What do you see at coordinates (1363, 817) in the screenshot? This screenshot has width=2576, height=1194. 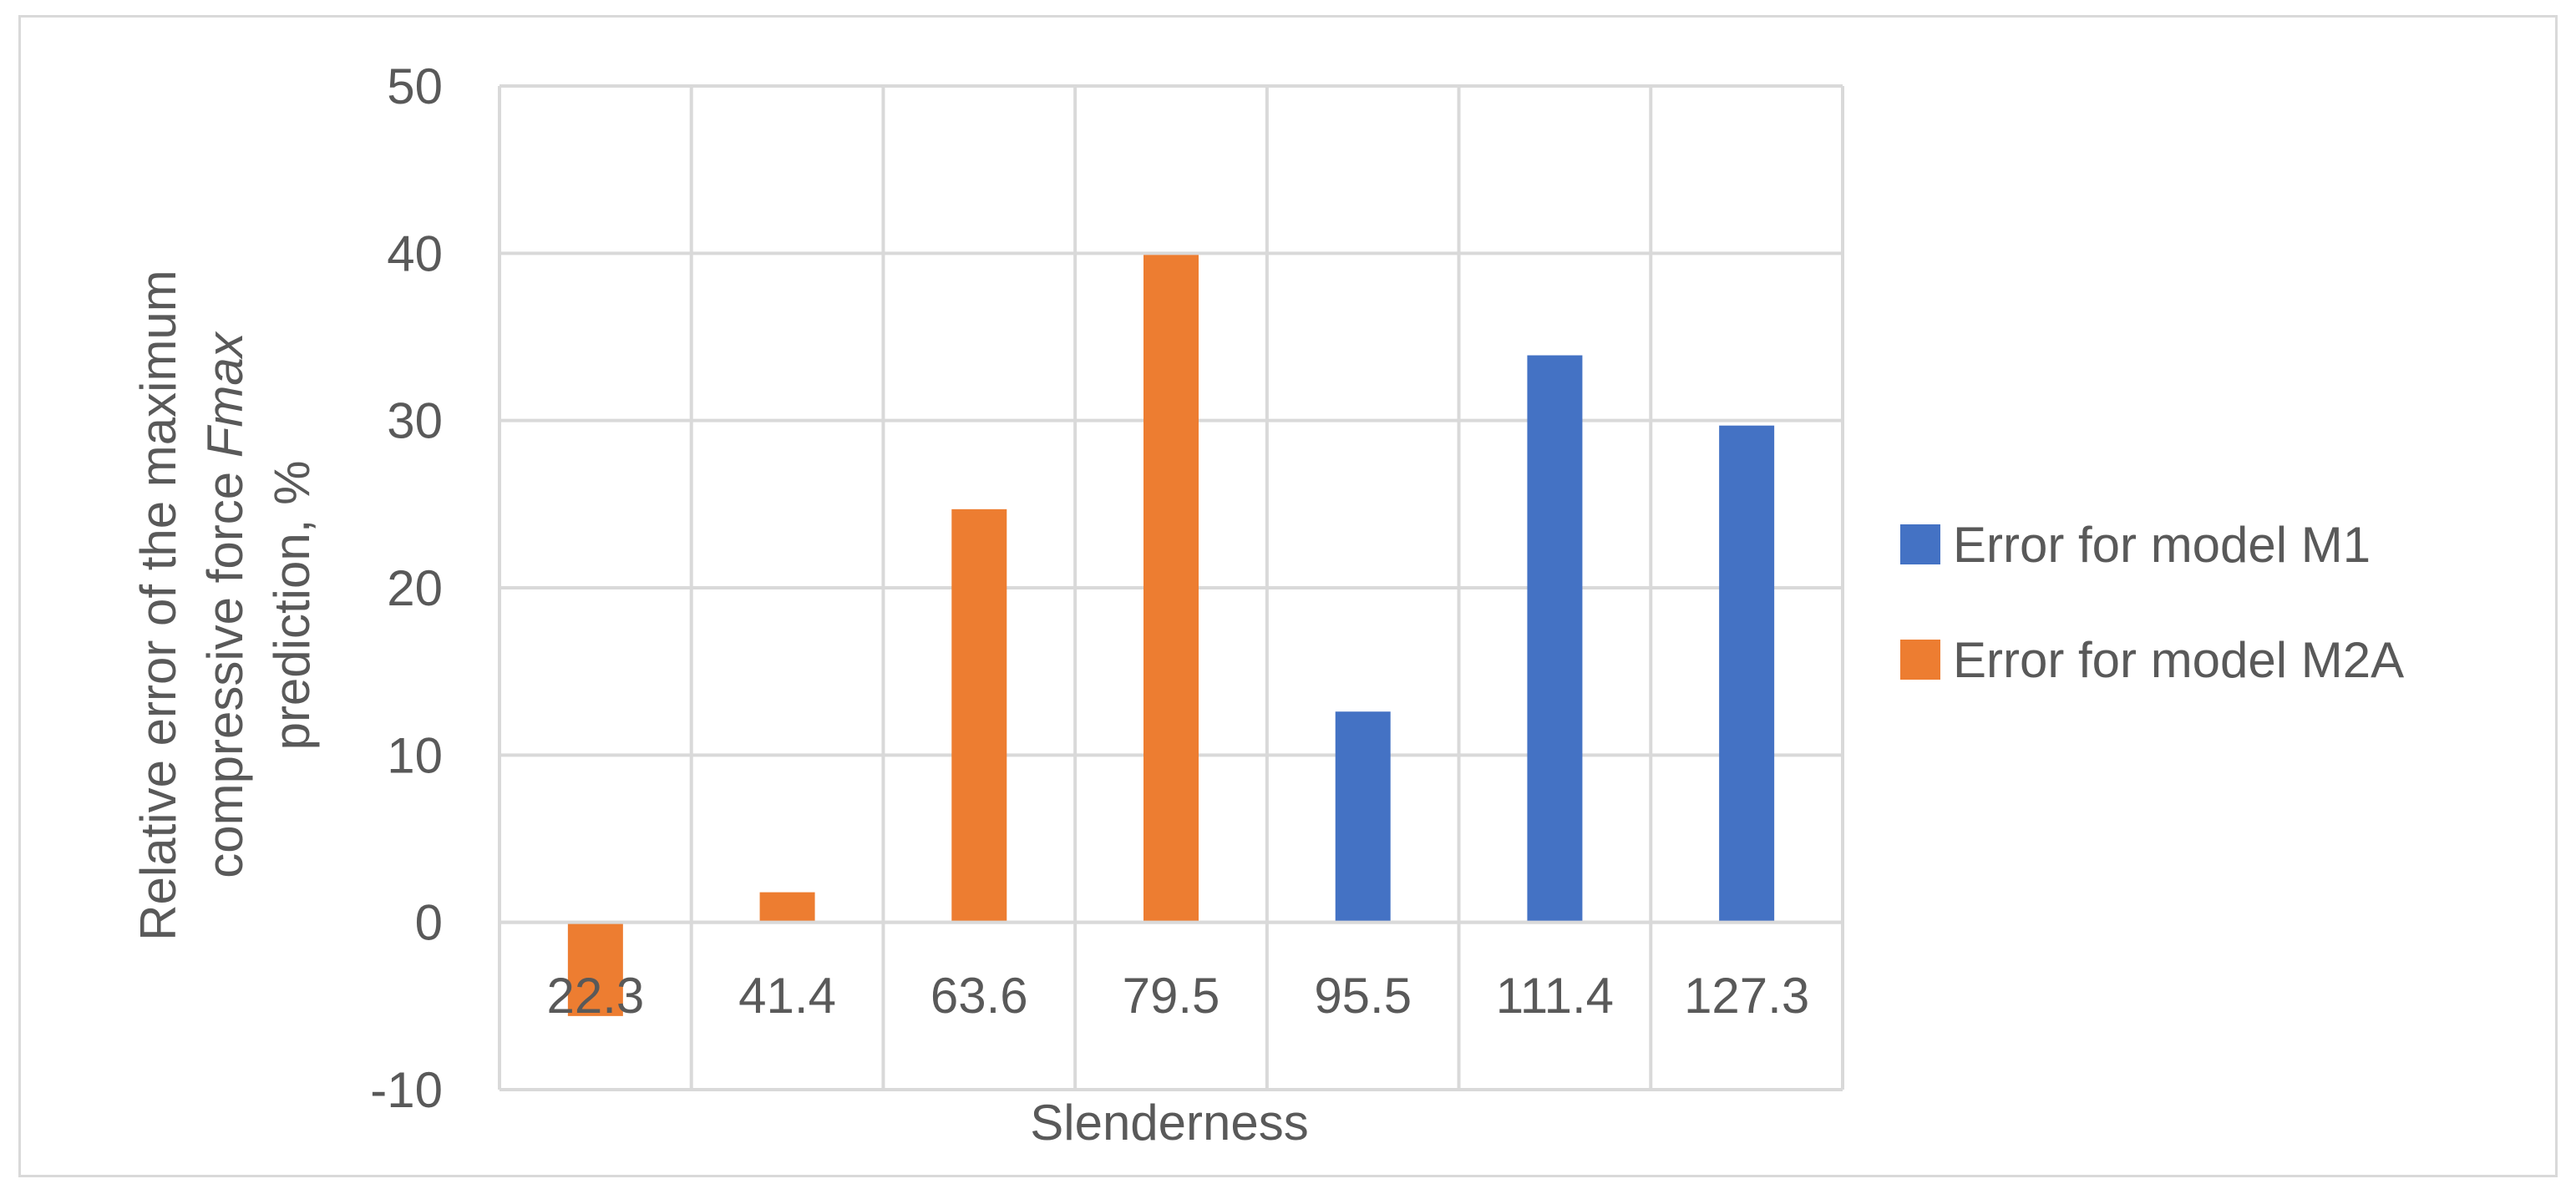 I see `bar-error-for-model-m1-95.5` at bounding box center [1363, 817].